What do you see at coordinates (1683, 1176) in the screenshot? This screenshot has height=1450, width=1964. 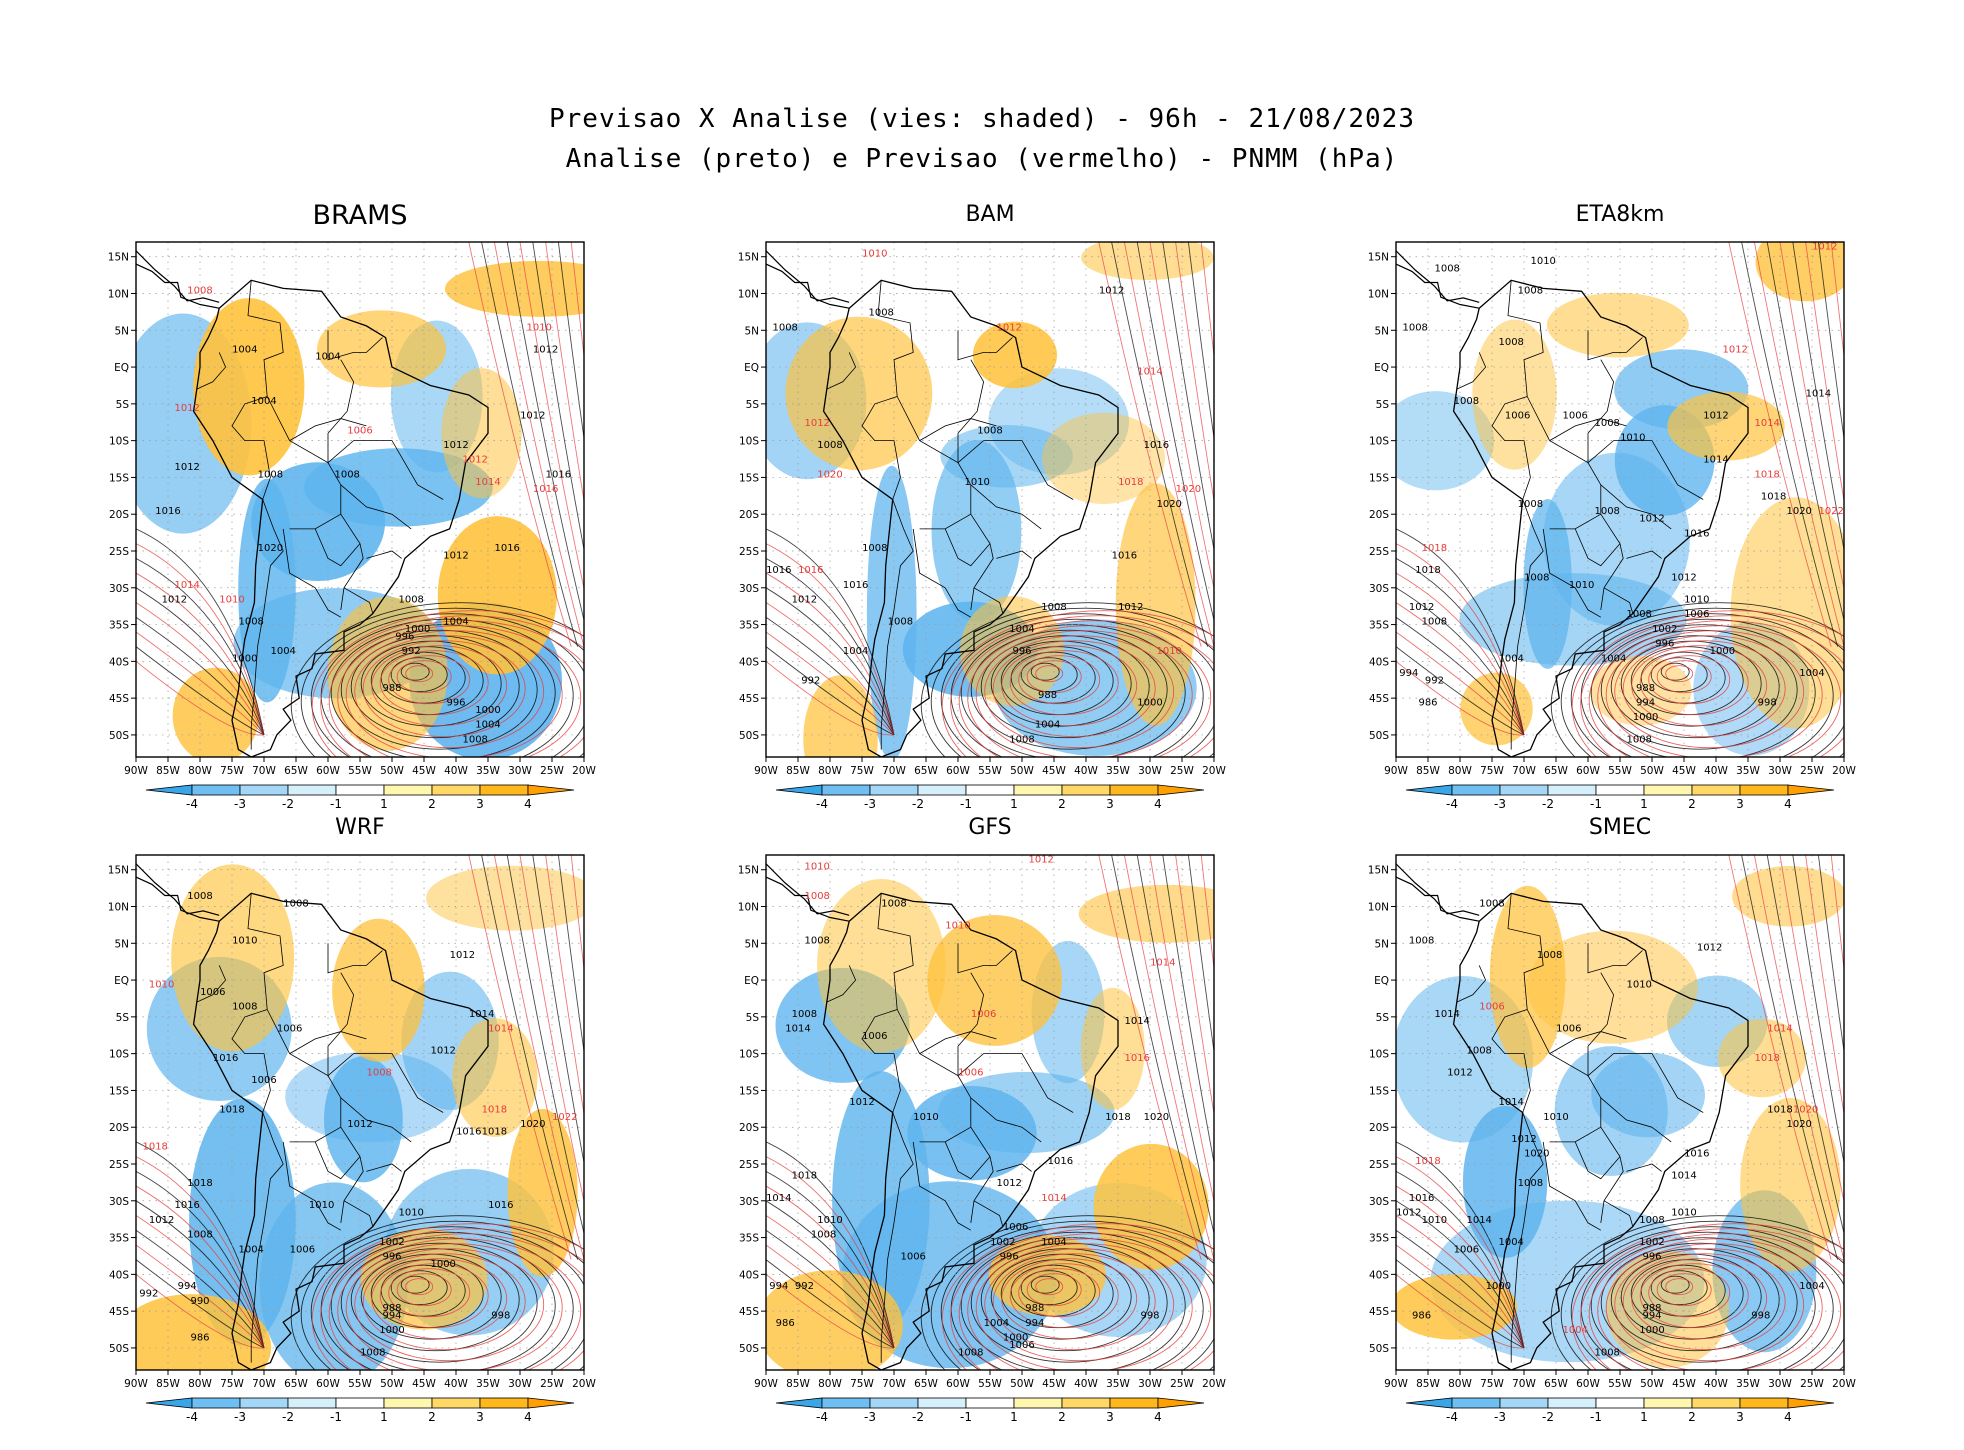 I see `analysis-isobar-label: 1014` at bounding box center [1683, 1176].